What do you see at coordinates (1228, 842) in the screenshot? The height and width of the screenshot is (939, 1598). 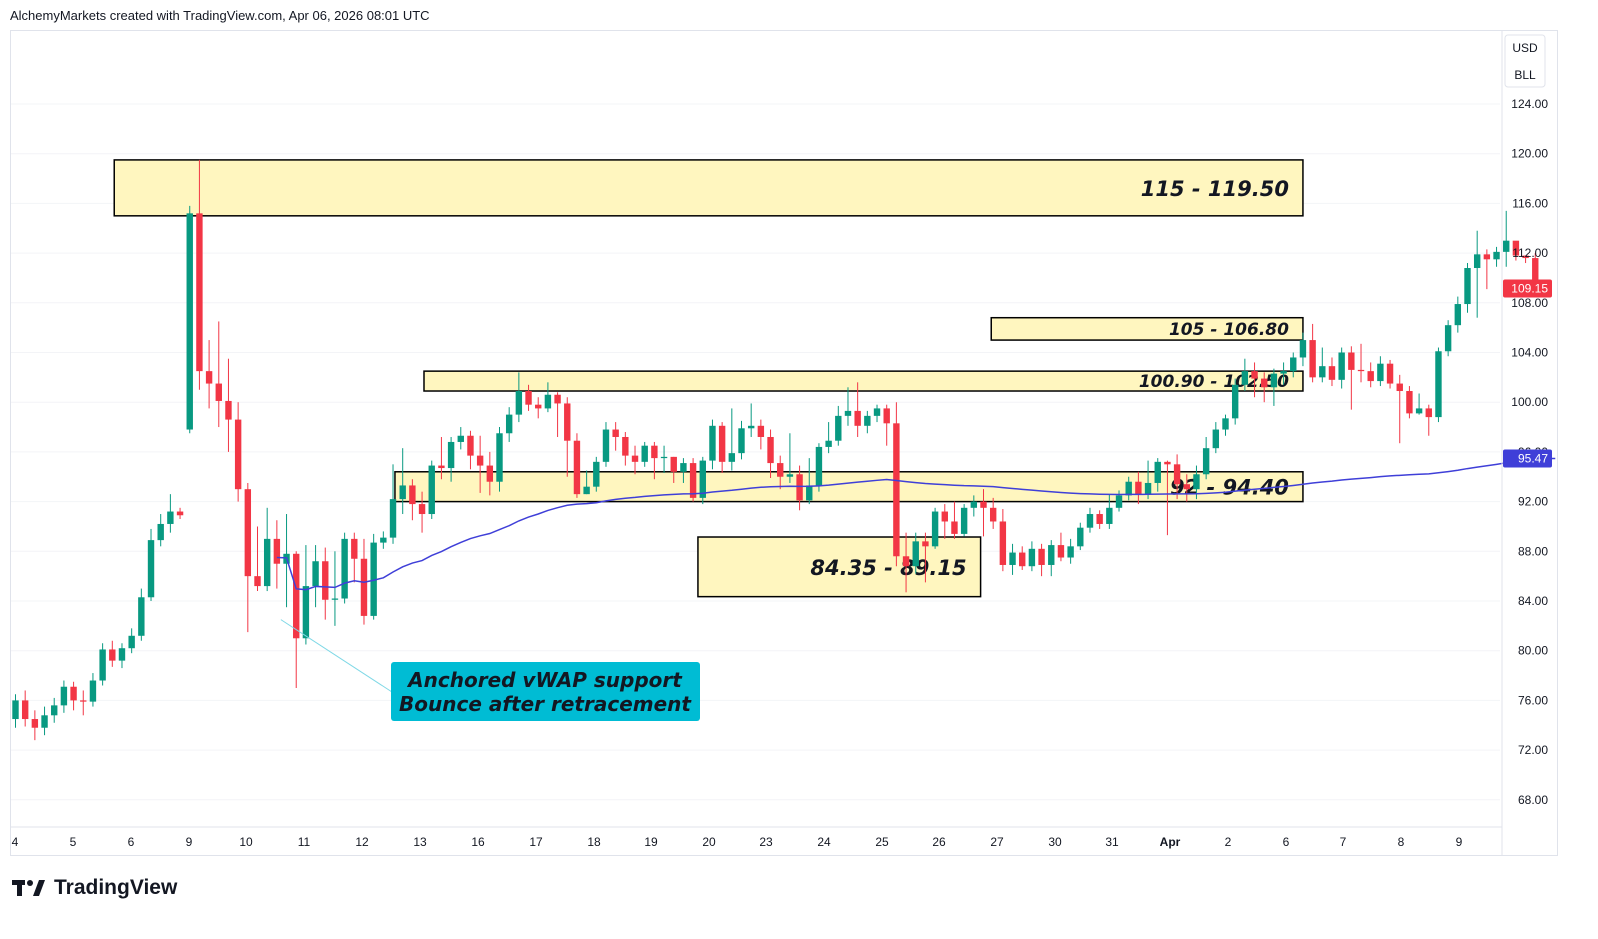 I see `x-tick-label: 2` at bounding box center [1228, 842].